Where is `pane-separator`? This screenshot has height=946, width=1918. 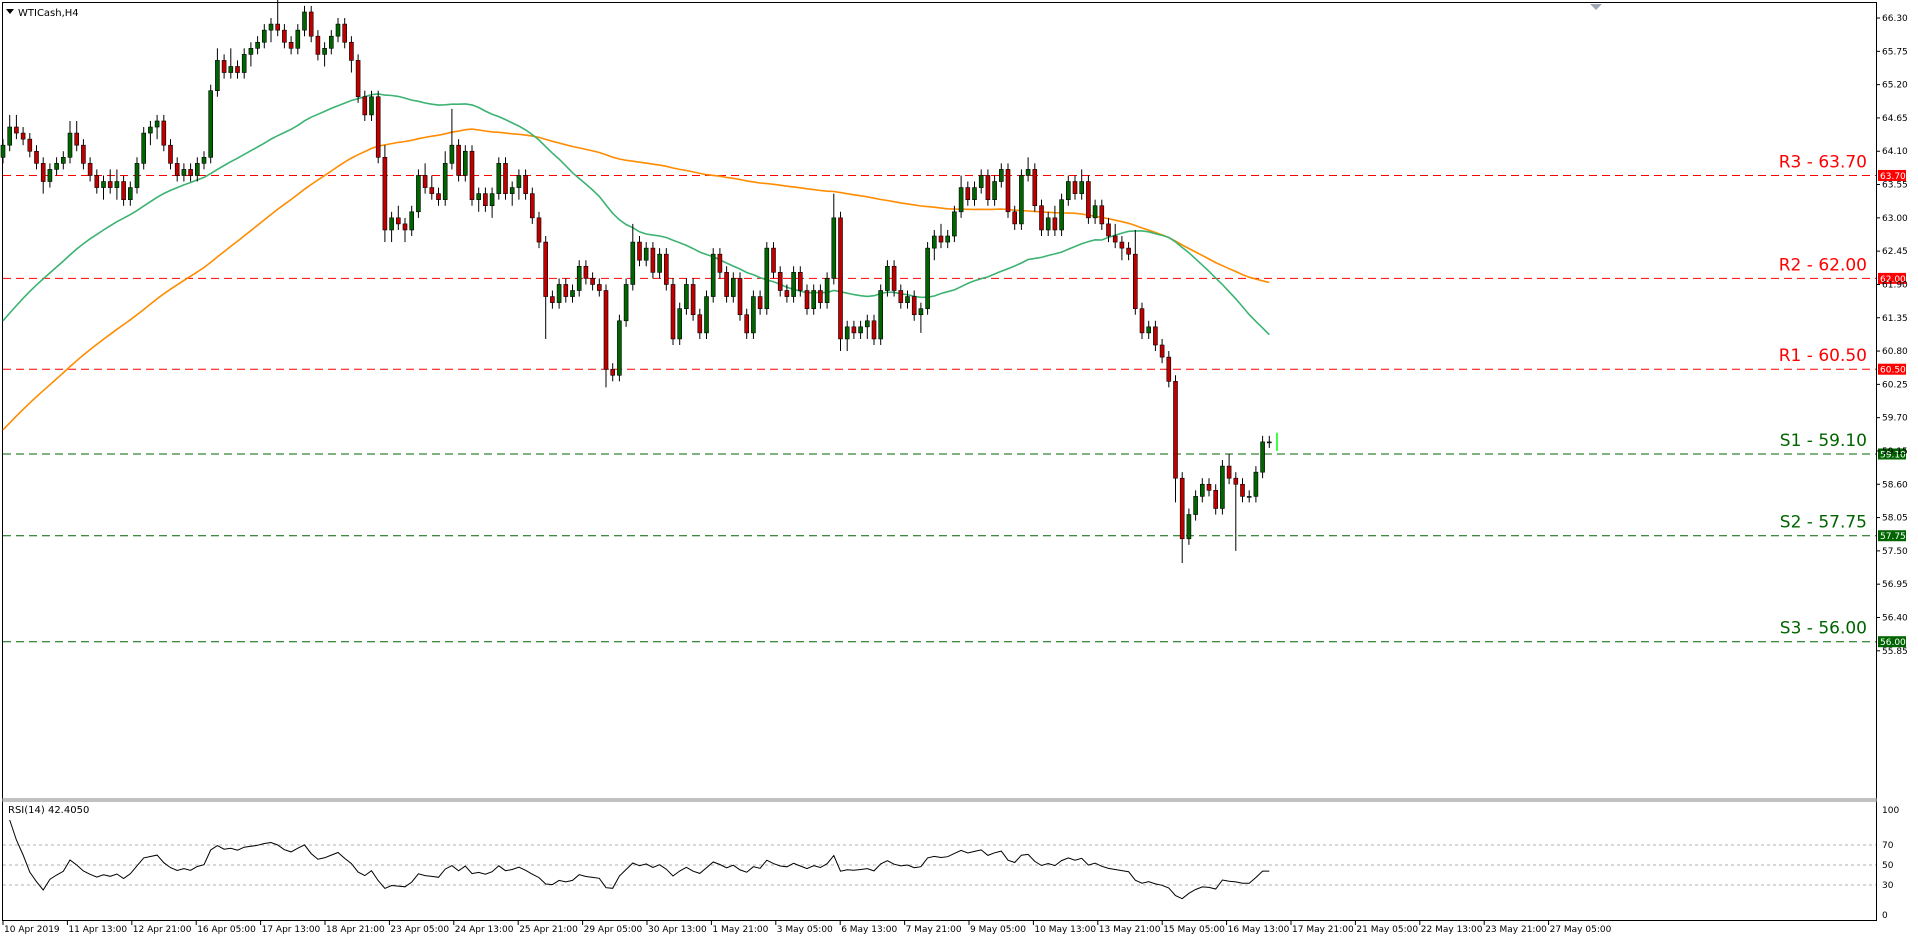
pane-separator is located at coordinates (939, 800).